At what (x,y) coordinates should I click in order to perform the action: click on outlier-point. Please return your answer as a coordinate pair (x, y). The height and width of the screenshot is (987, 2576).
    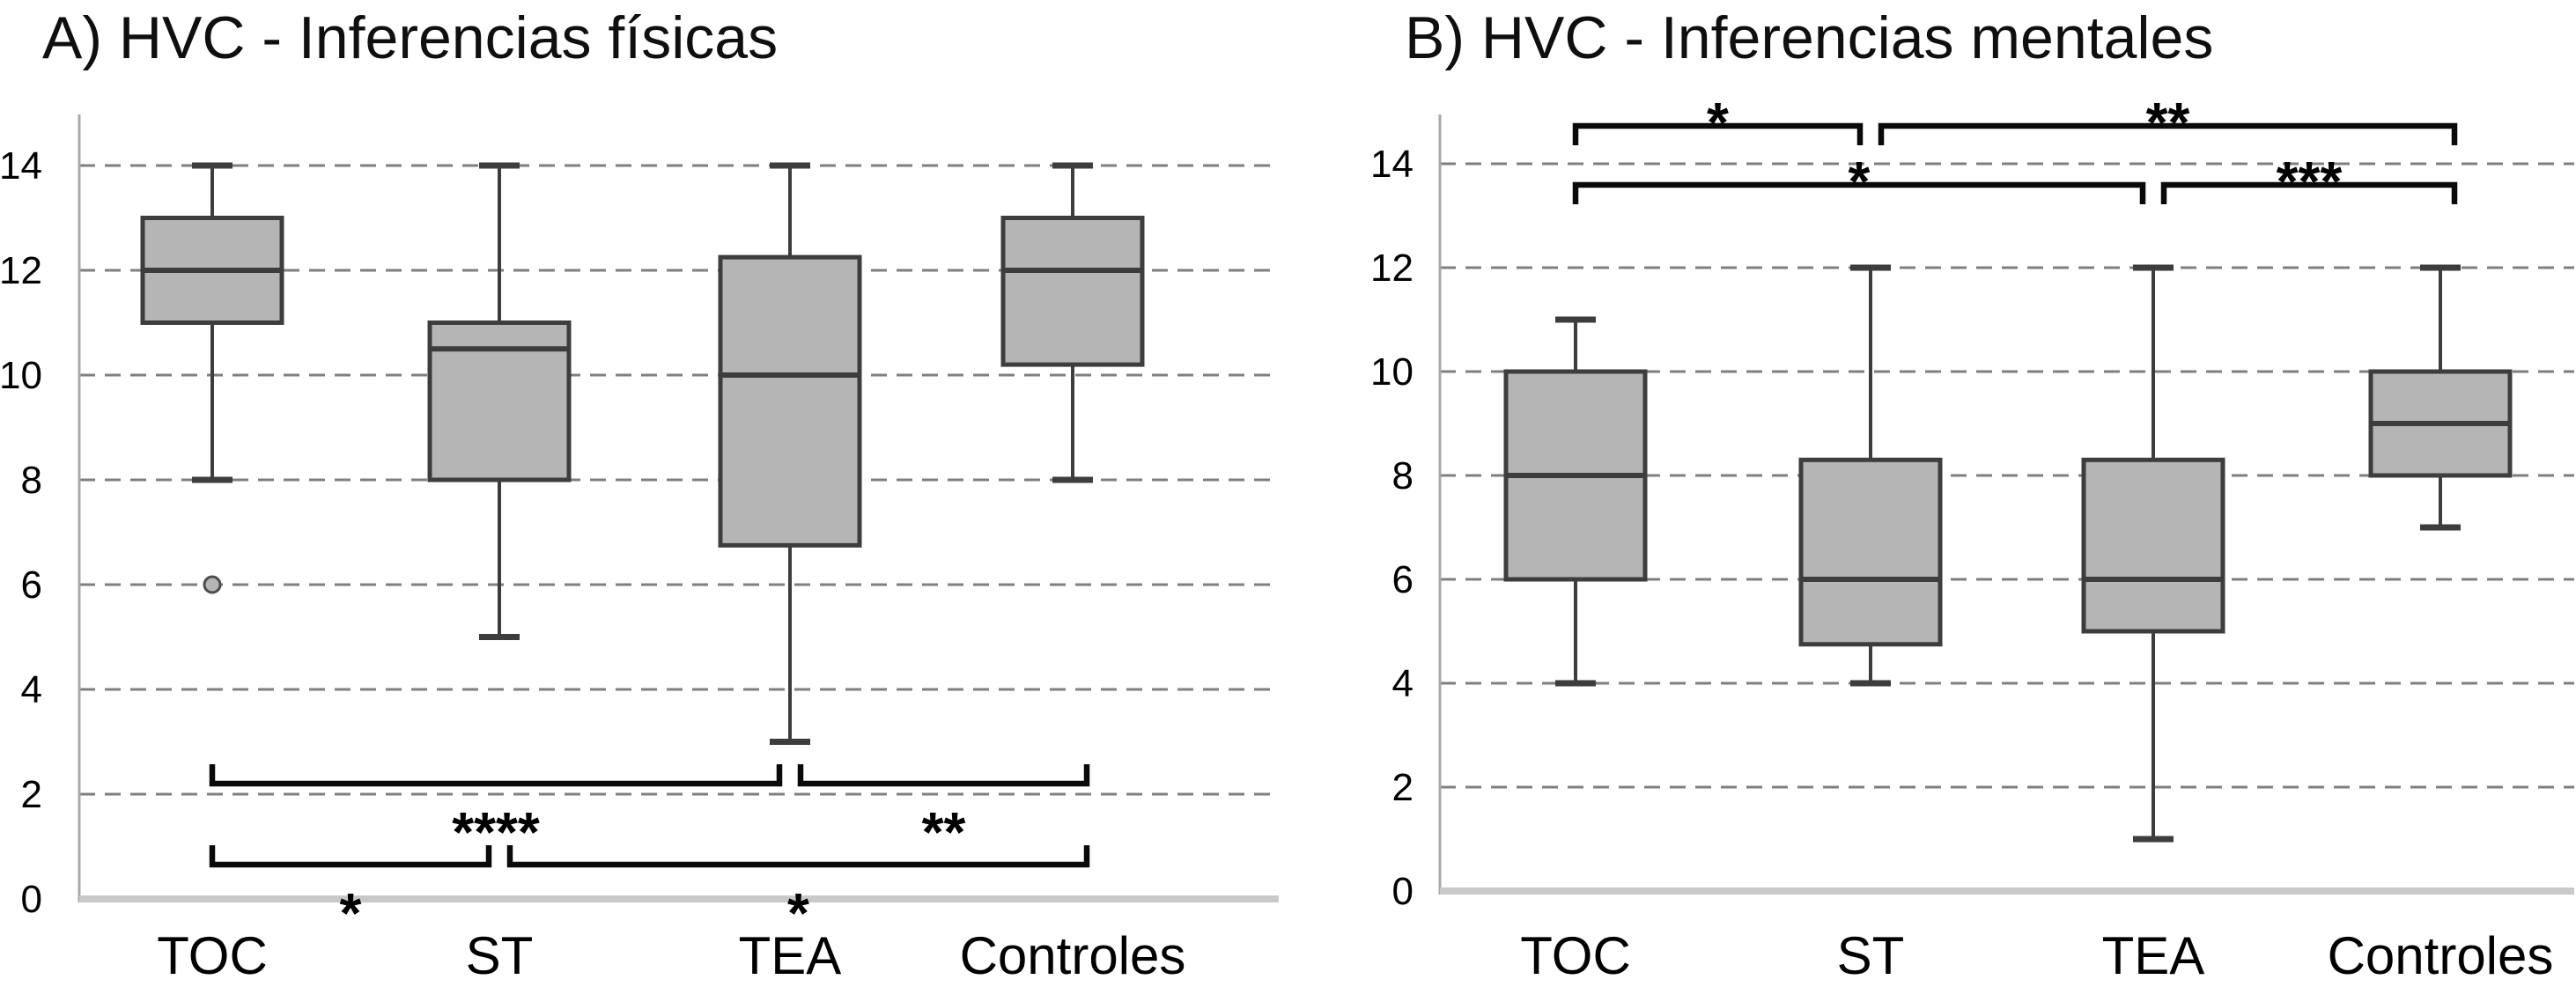
    Looking at the image, I should click on (212, 584).